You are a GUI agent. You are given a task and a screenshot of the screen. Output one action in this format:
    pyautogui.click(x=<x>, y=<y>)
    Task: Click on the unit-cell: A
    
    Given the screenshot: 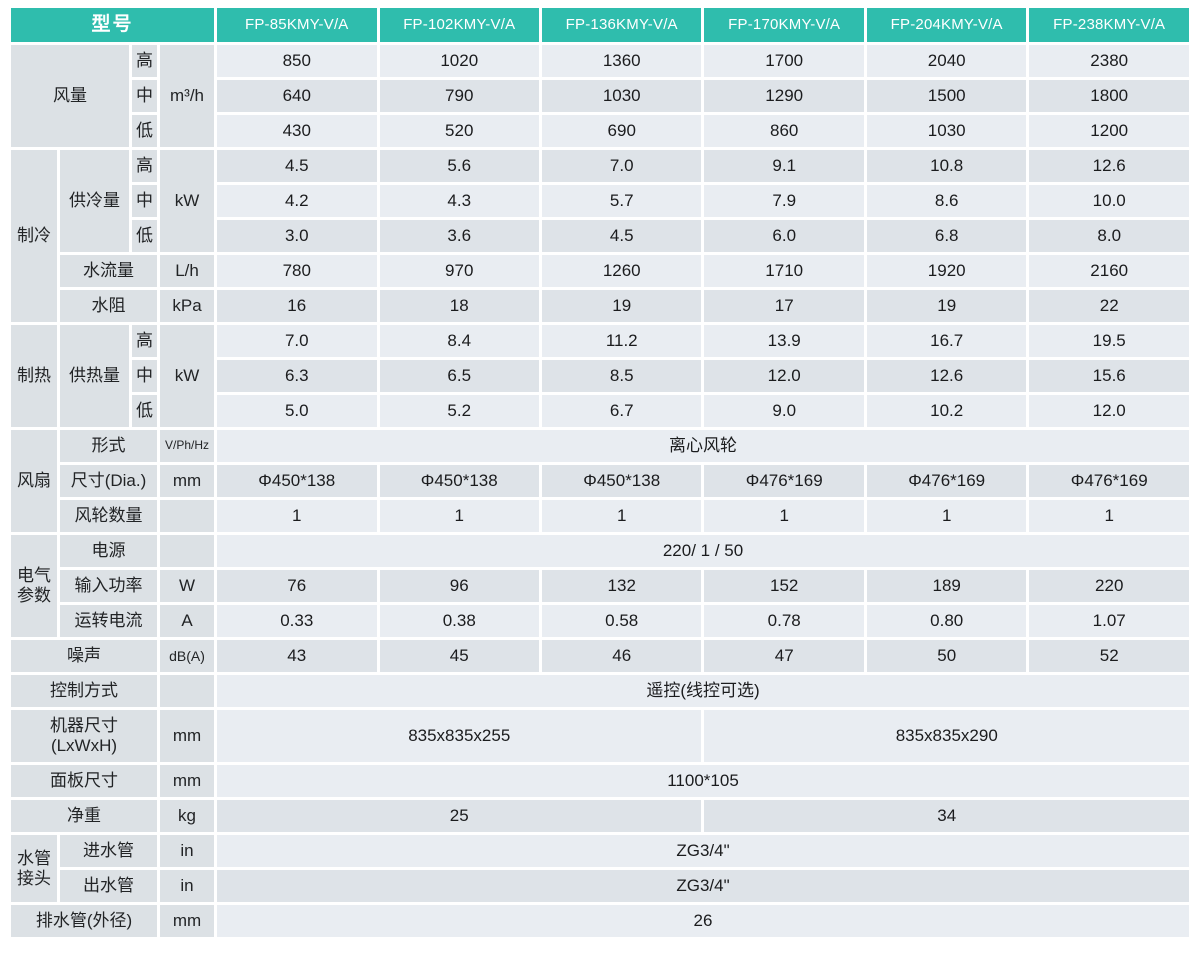 What is the action you would take?
    pyautogui.click(x=187, y=621)
    